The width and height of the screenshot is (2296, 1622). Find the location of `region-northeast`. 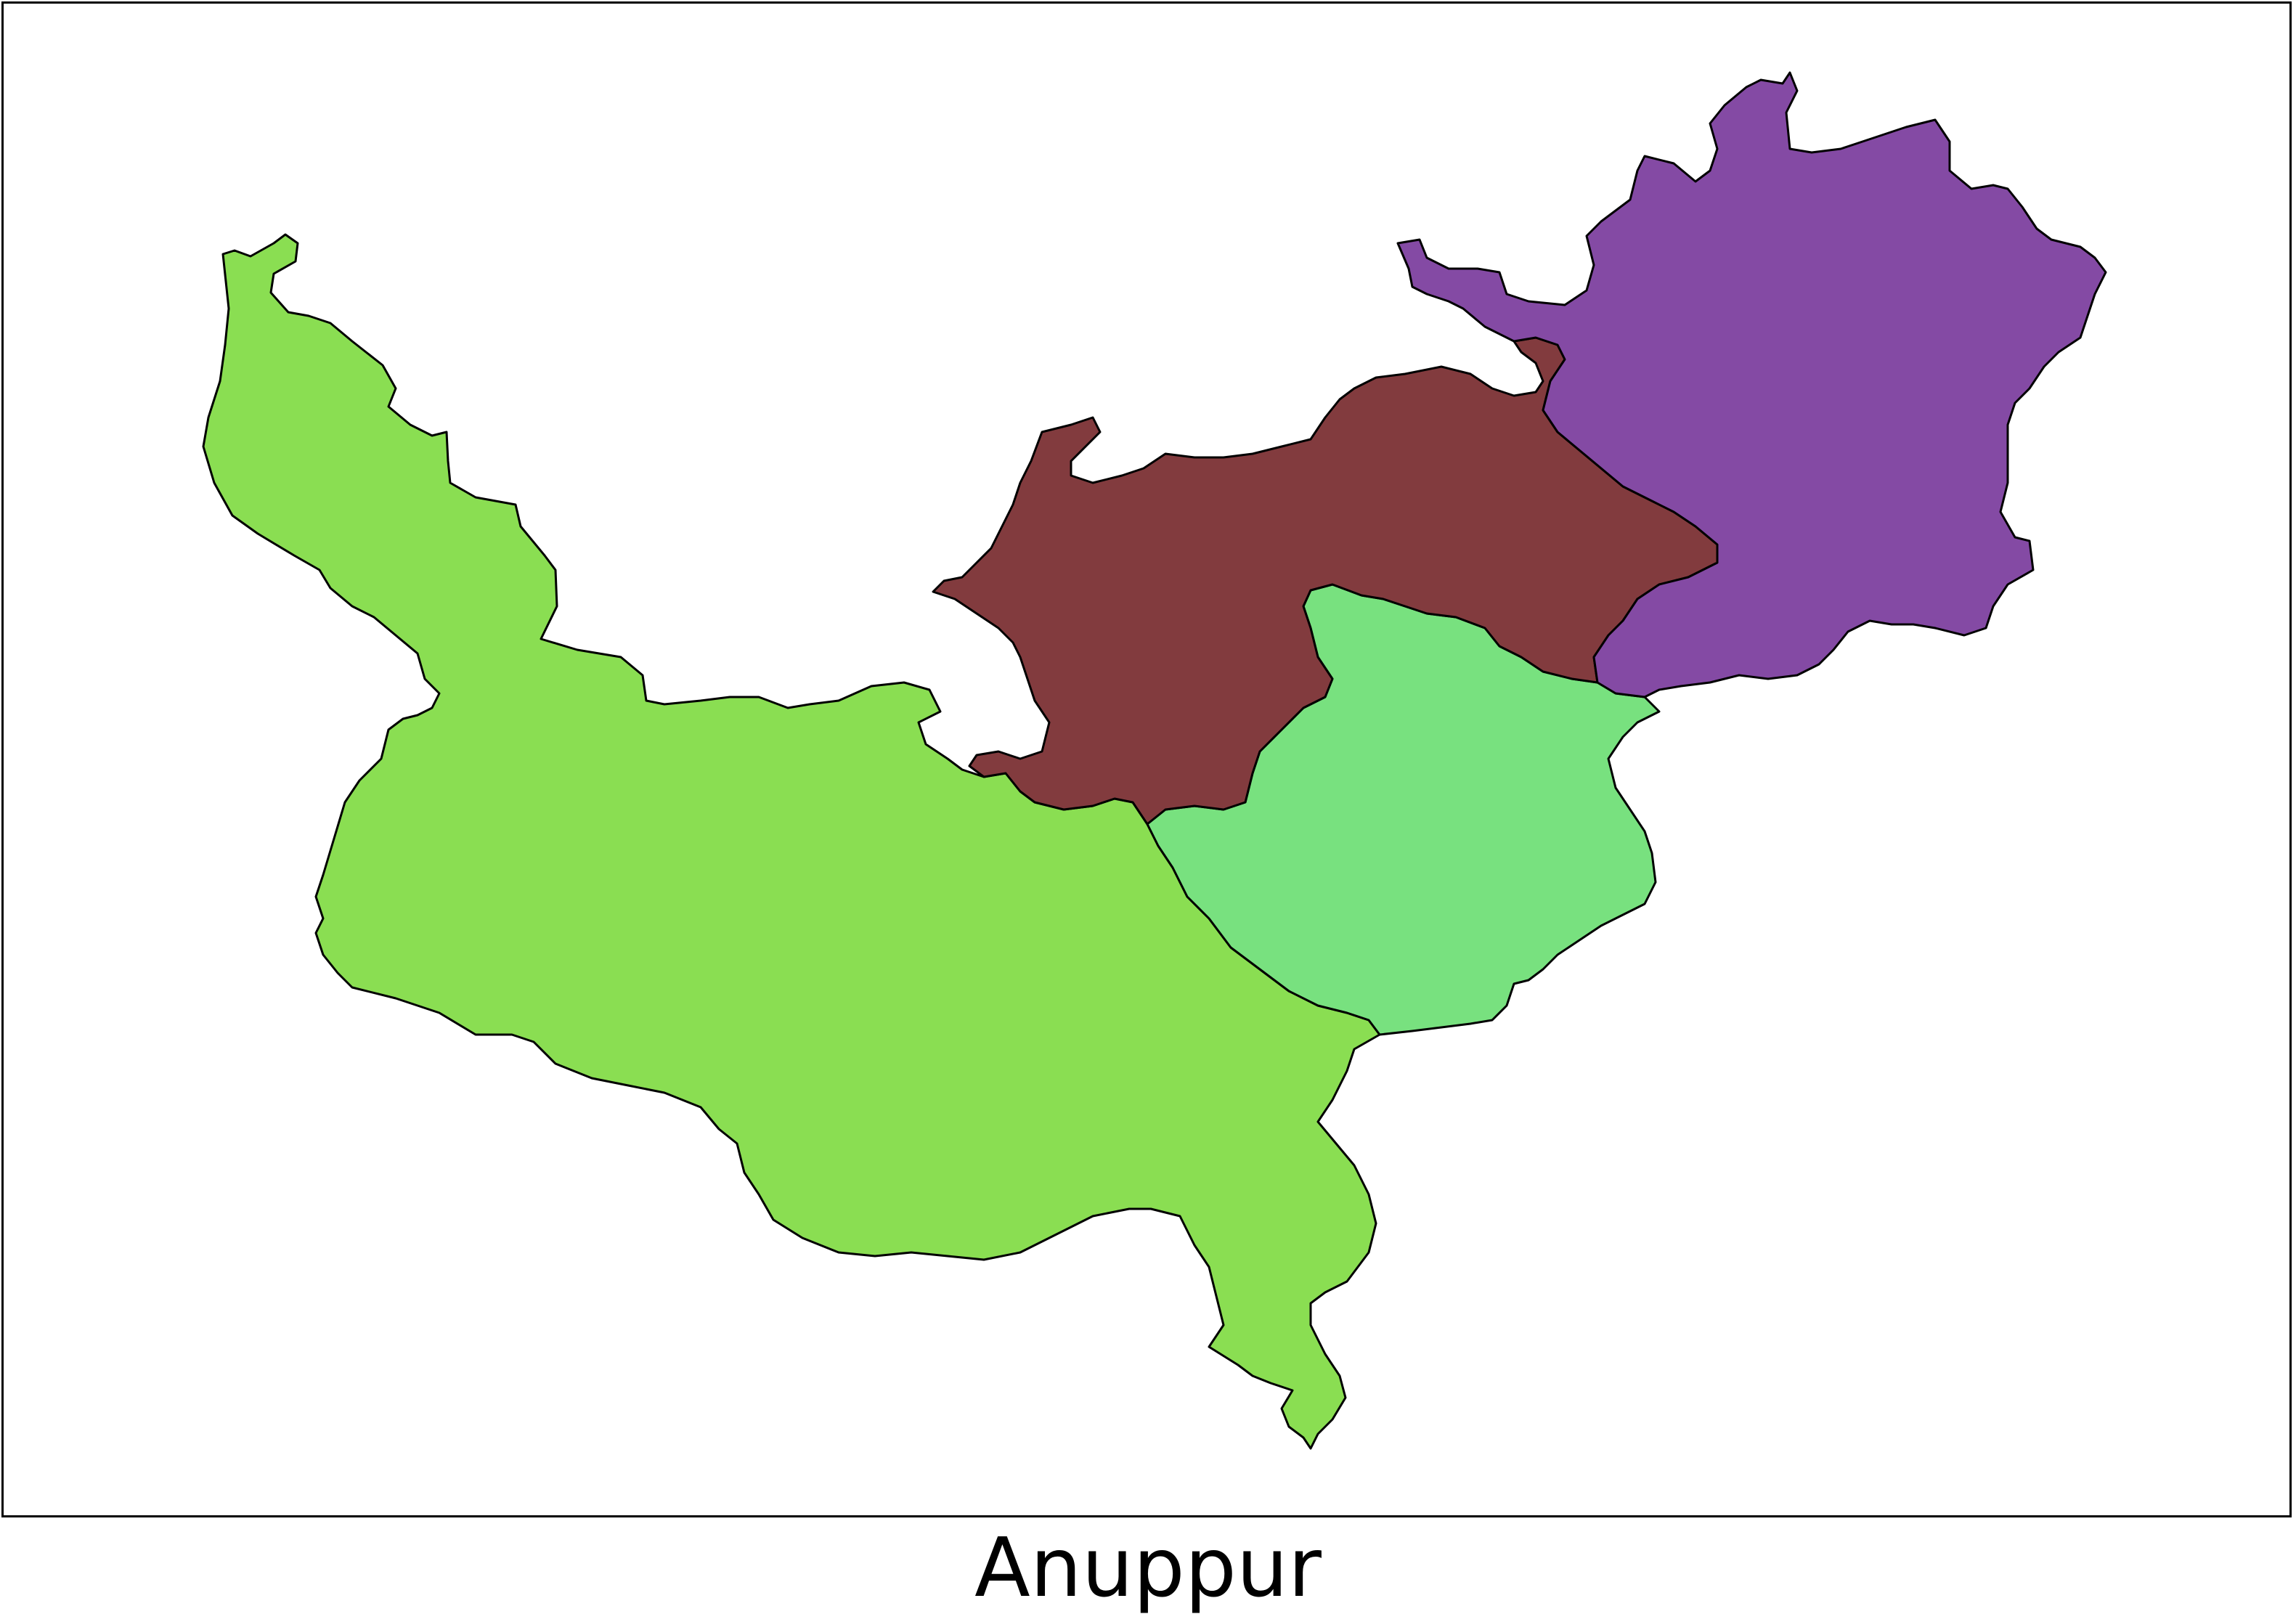

region-northeast is located at coordinates (1751, 384).